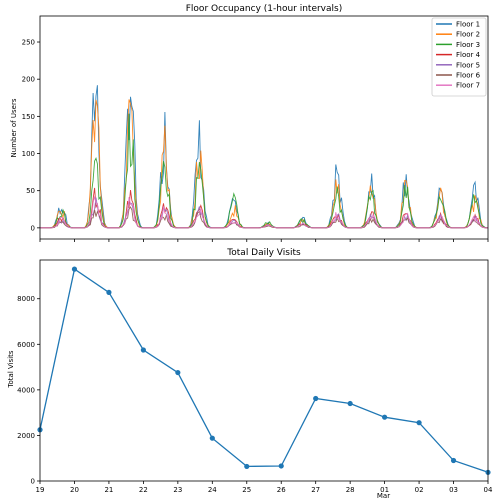 The width and height of the screenshot is (500, 500). Describe the element at coordinates (384, 490) in the screenshot. I see `x-tick-label: 01` at that location.